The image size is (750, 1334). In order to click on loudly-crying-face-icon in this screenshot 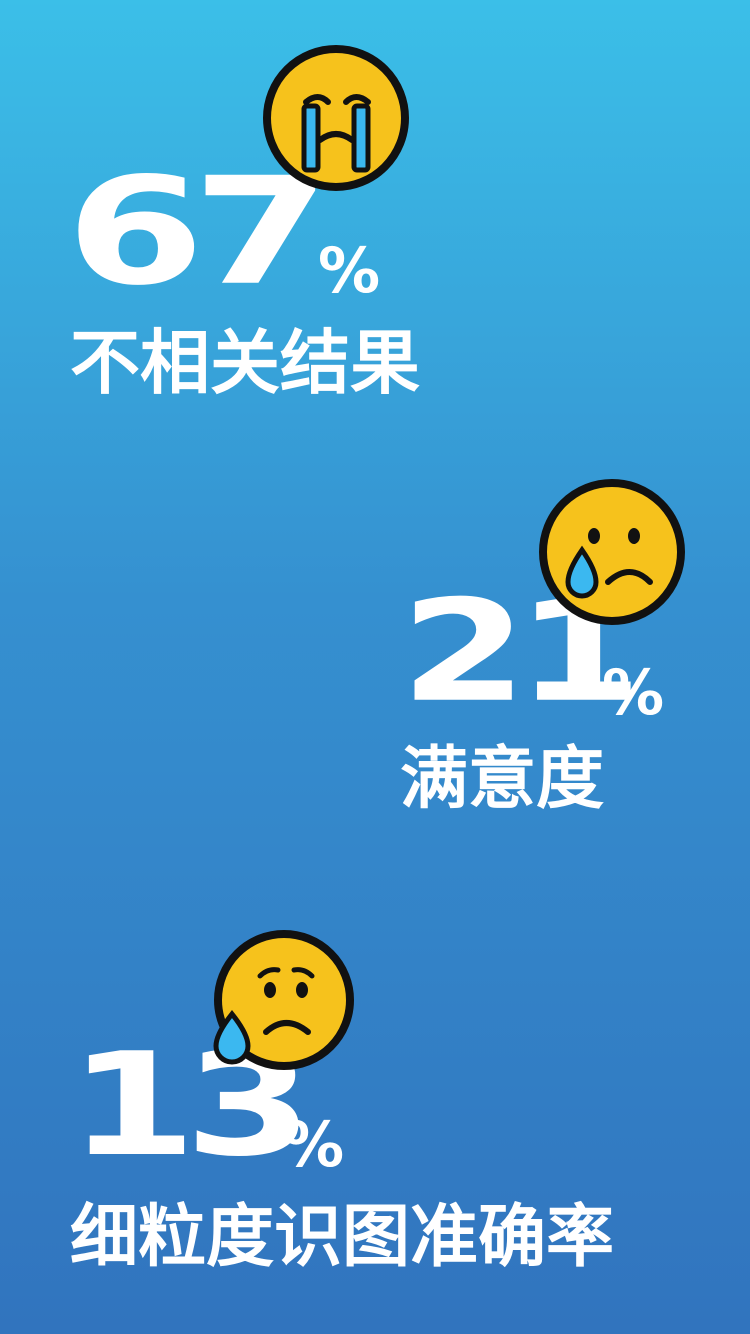, I will do `click(336, 118)`.